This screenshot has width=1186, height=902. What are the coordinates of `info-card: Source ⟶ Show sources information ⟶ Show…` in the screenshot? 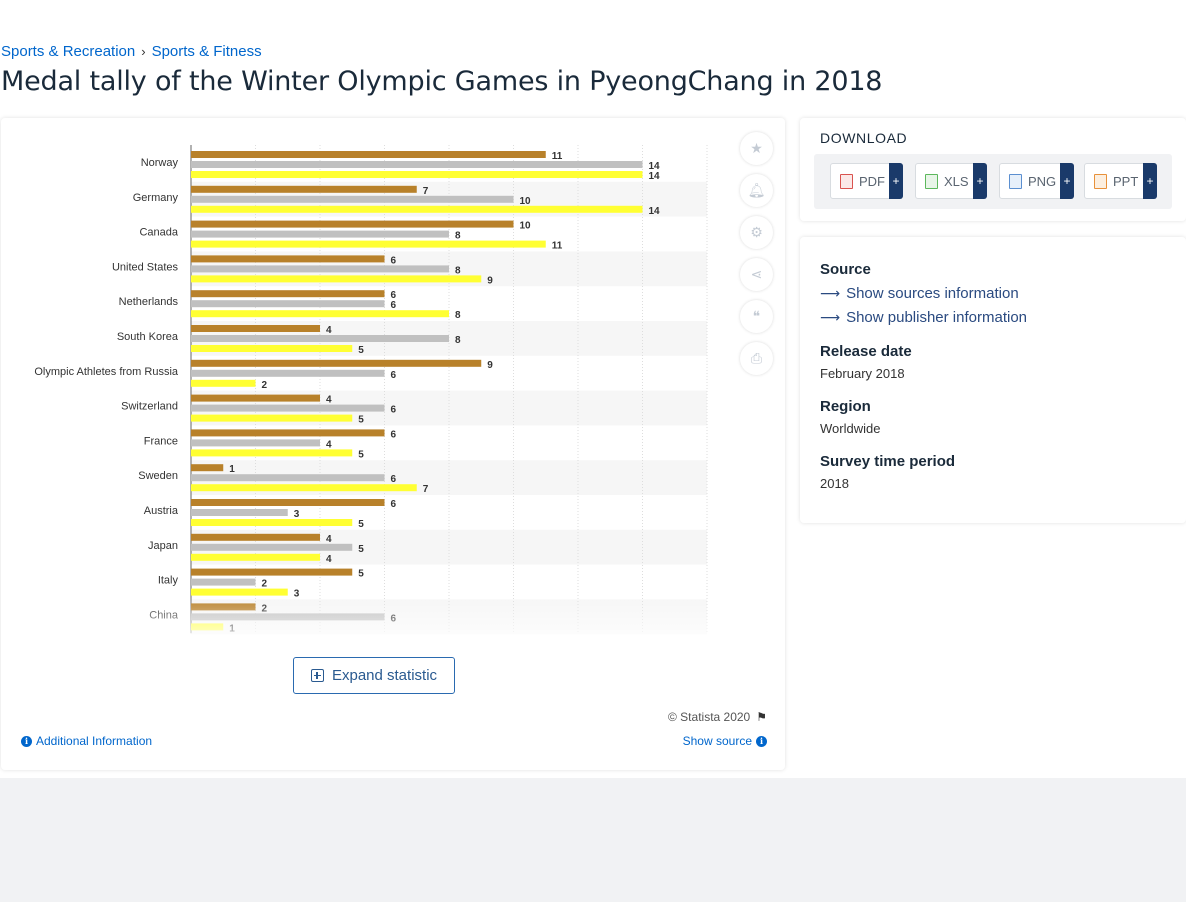 It's located at (993, 380).